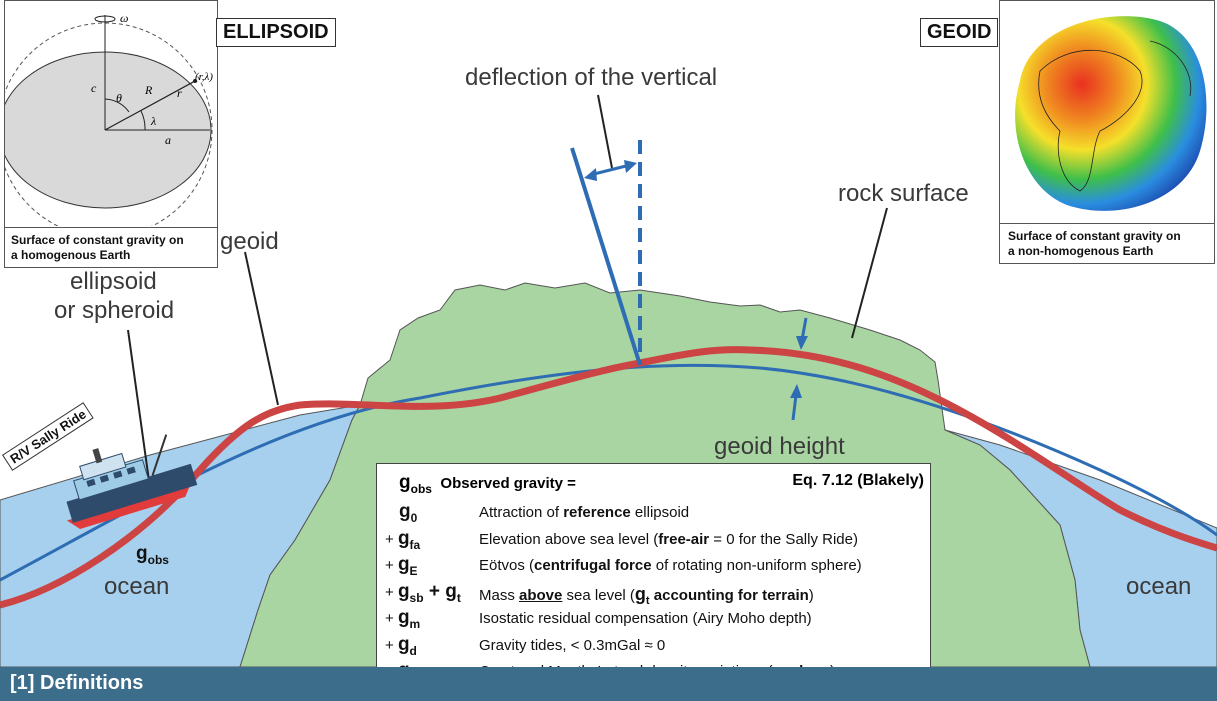 Image resolution: width=1217 pixels, height=701 pixels. What do you see at coordinates (109, 120) in the screenshot?
I see `ellipsoid-schematic` at bounding box center [109, 120].